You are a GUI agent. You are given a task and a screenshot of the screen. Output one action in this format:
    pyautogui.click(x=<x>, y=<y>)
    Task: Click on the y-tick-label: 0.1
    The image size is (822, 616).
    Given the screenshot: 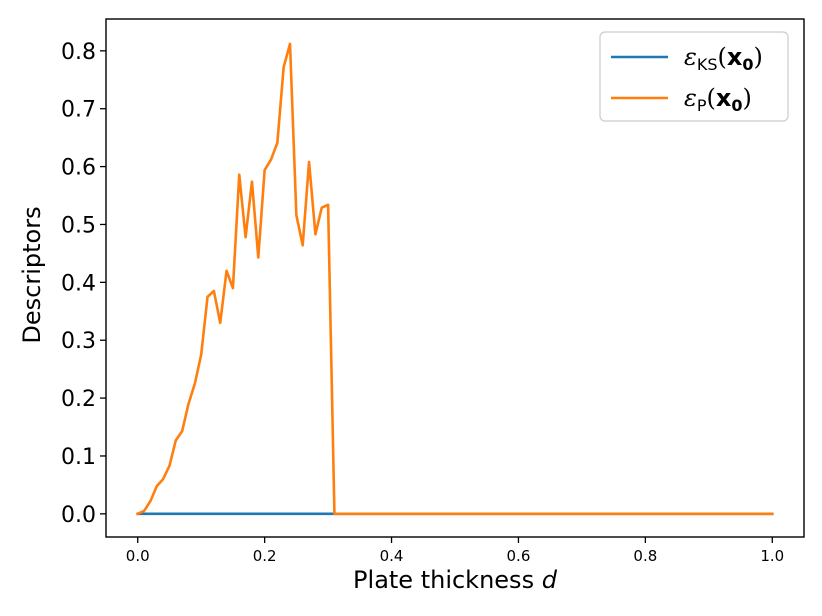 What is the action you would take?
    pyautogui.click(x=78, y=457)
    